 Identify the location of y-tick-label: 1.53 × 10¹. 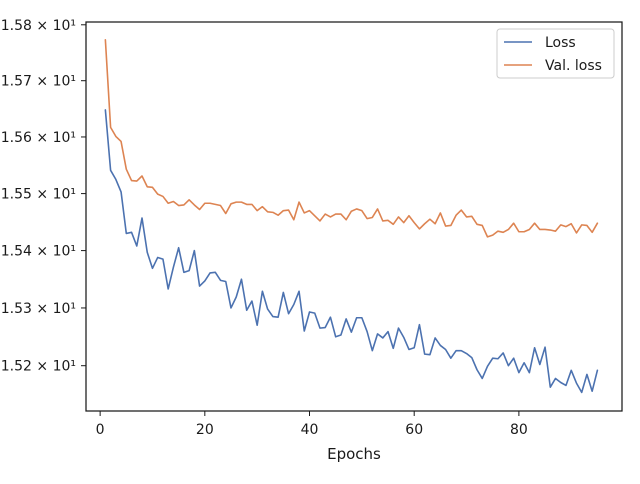
(38, 309).